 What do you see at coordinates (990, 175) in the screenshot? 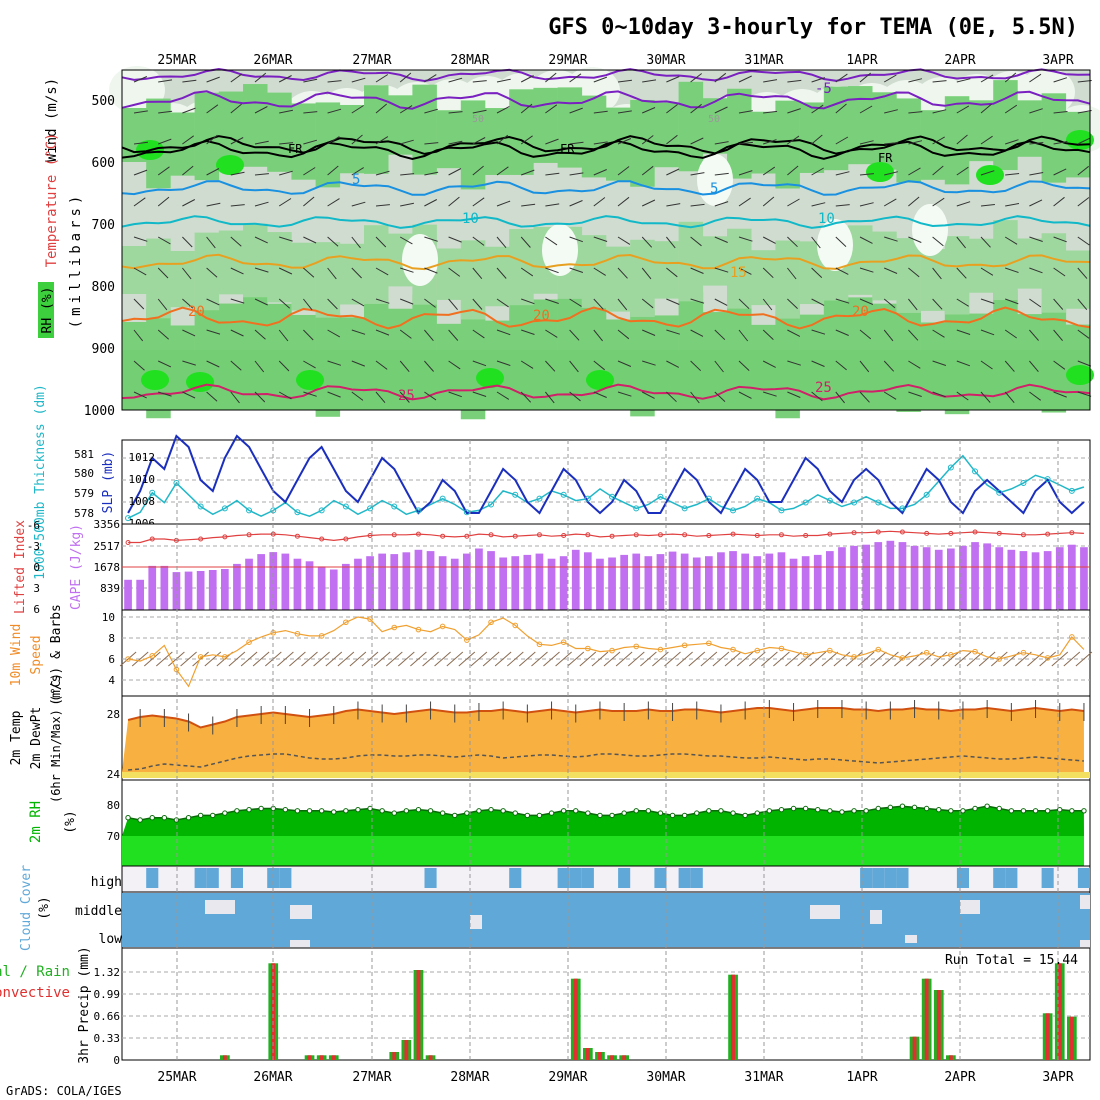
I see `rh-shading-spot` at bounding box center [990, 175].